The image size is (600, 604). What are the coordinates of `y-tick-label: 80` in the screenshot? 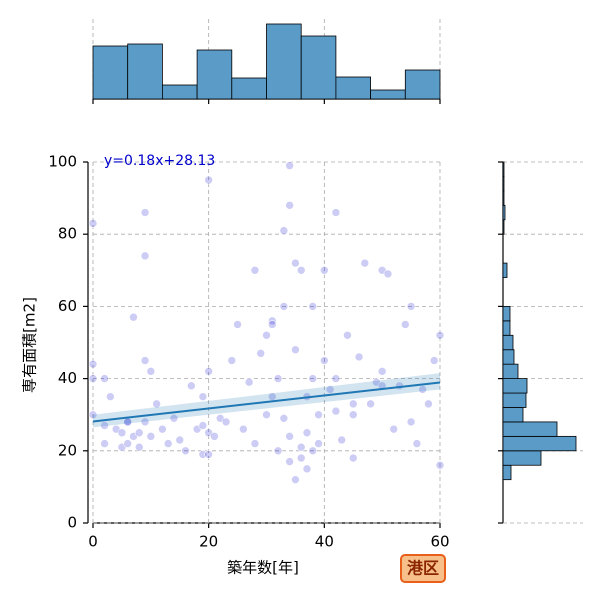 It's located at (67, 234).